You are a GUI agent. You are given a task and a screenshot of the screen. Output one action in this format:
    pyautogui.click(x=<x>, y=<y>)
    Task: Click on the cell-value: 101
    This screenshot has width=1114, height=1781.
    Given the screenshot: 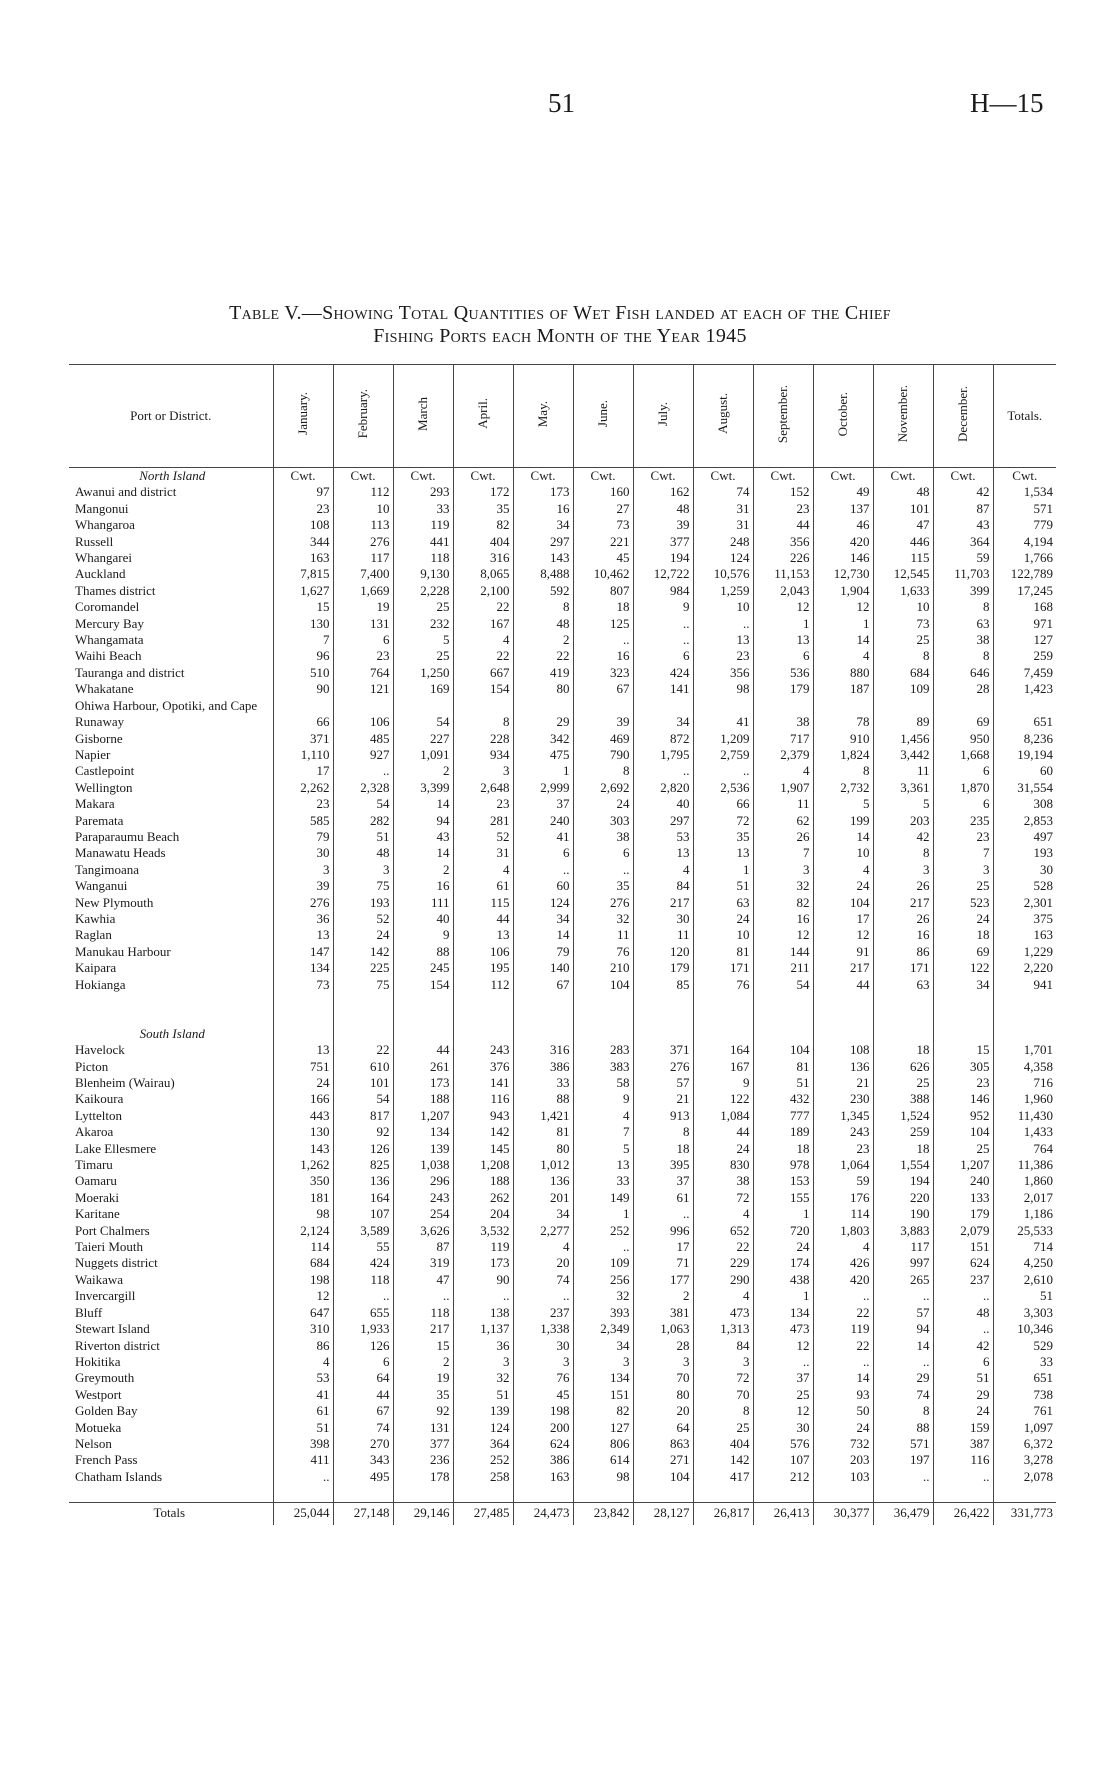 What is the action you would take?
    pyautogui.click(x=362, y=1083)
    